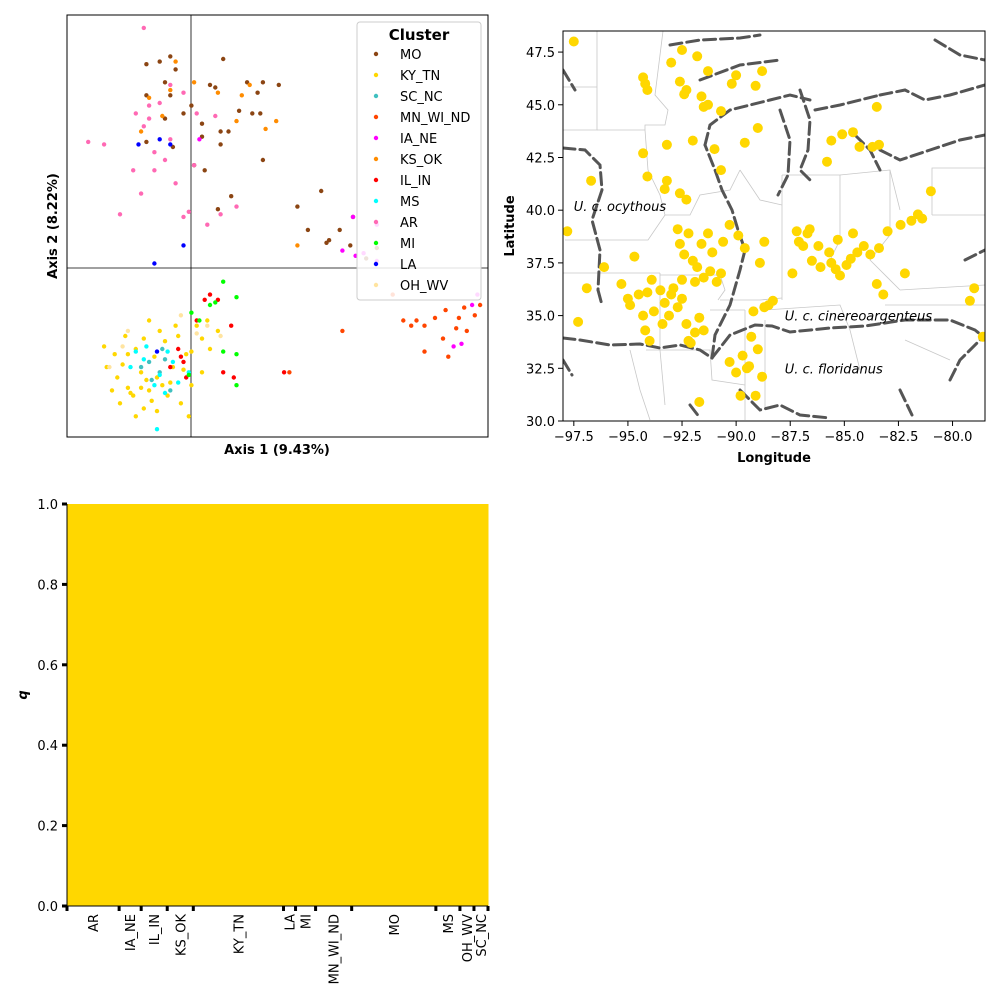 The image size is (1000, 1000). Describe the element at coordinates (181, 356) in the screenshot. I see `pca-point-il_in` at that location.